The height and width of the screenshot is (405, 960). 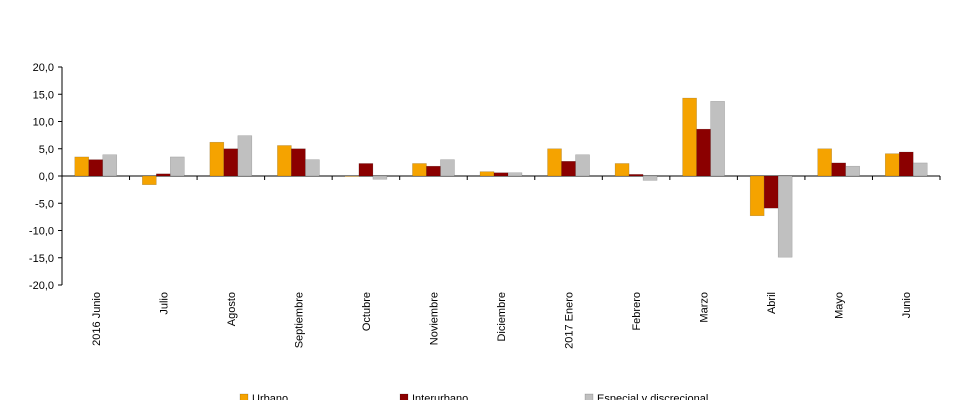 What do you see at coordinates (473, 399) in the screenshot?
I see `legend: Urbano Interurbano Especial y discrecional` at bounding box center [473, 399].